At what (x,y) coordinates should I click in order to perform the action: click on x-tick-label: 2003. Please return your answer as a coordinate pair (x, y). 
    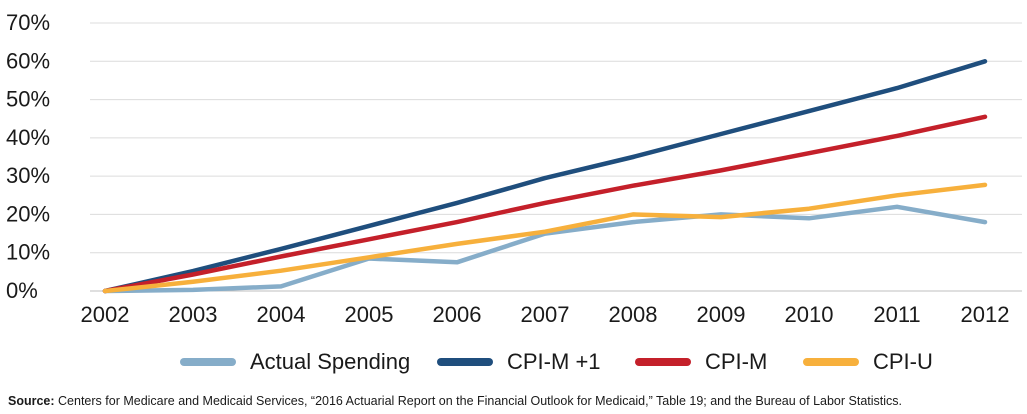
    Looking at the image, I should click on (193, 314).